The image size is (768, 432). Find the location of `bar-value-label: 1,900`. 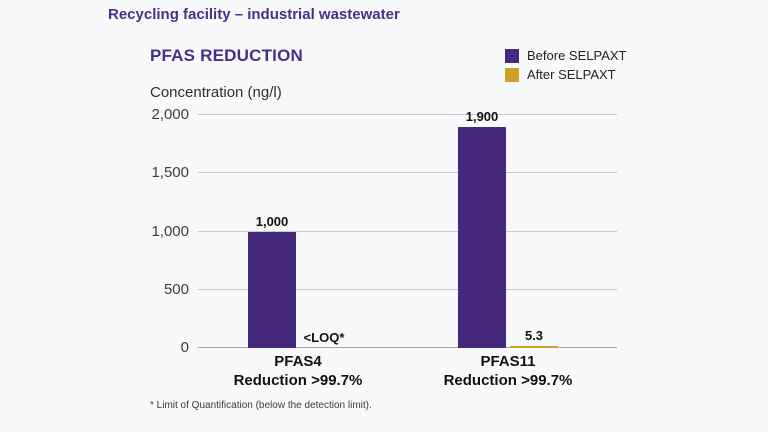

bar-value-label: 1,900 is located at coordinates (482, 116).